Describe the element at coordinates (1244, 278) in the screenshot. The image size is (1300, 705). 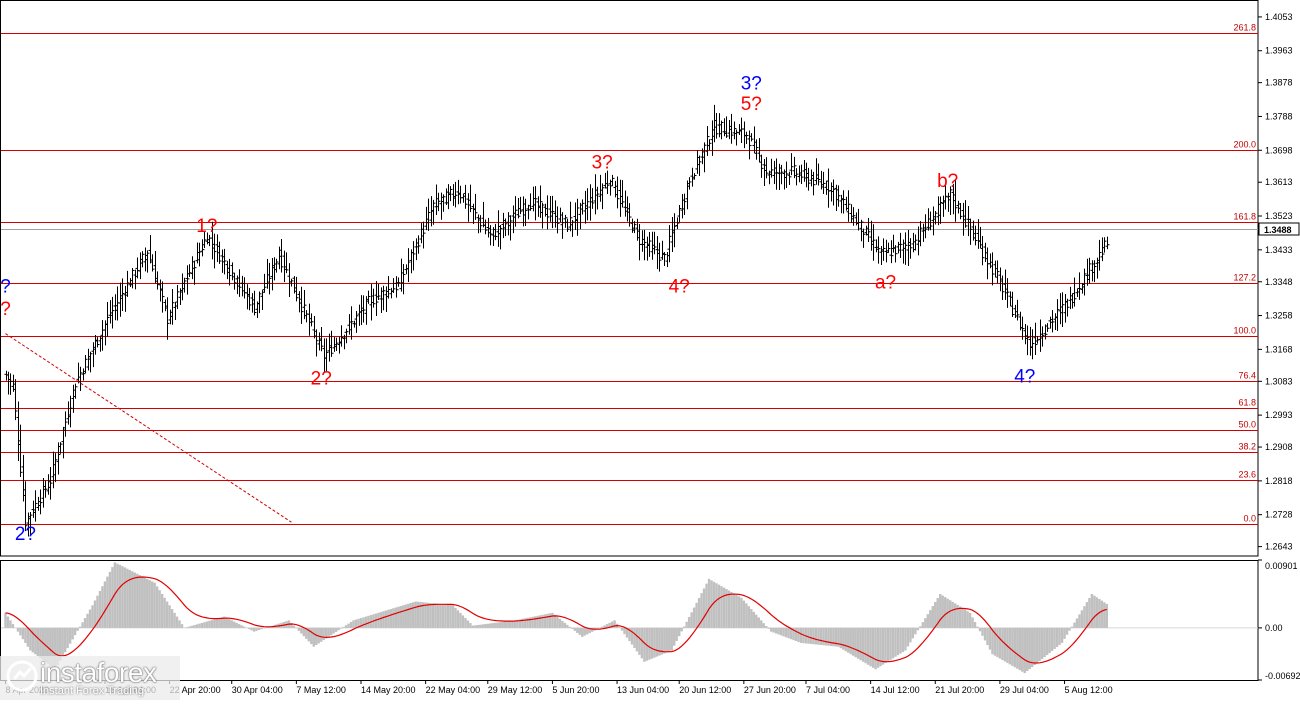
I see `fib-level-label: 127.2` at that location.